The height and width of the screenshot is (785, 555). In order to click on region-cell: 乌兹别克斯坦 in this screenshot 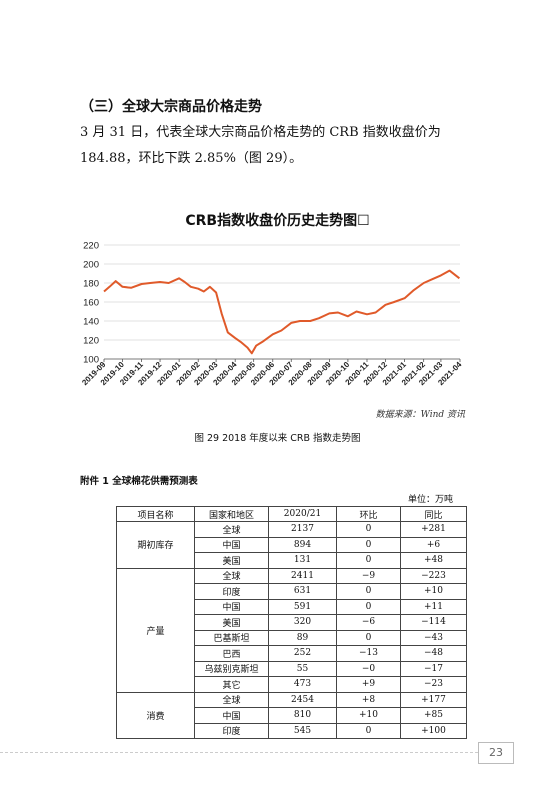, I will do `click(231, 668)`.